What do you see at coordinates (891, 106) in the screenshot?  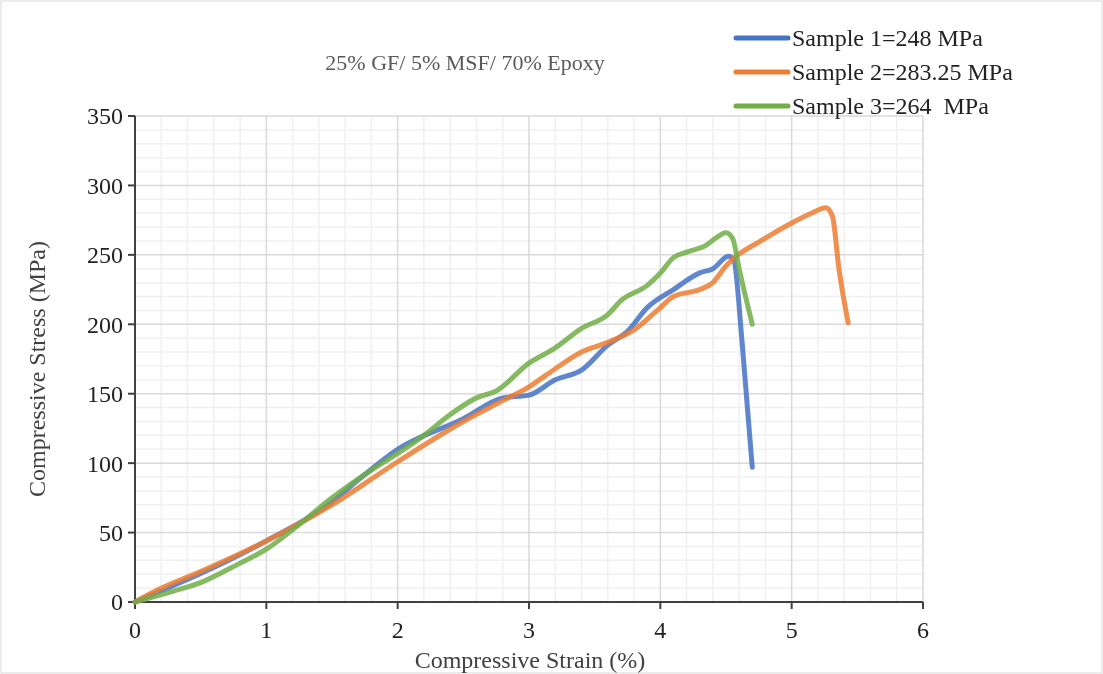 I see `legend-label: Sample 3=264 MPa` at bounding box center [891, 106].